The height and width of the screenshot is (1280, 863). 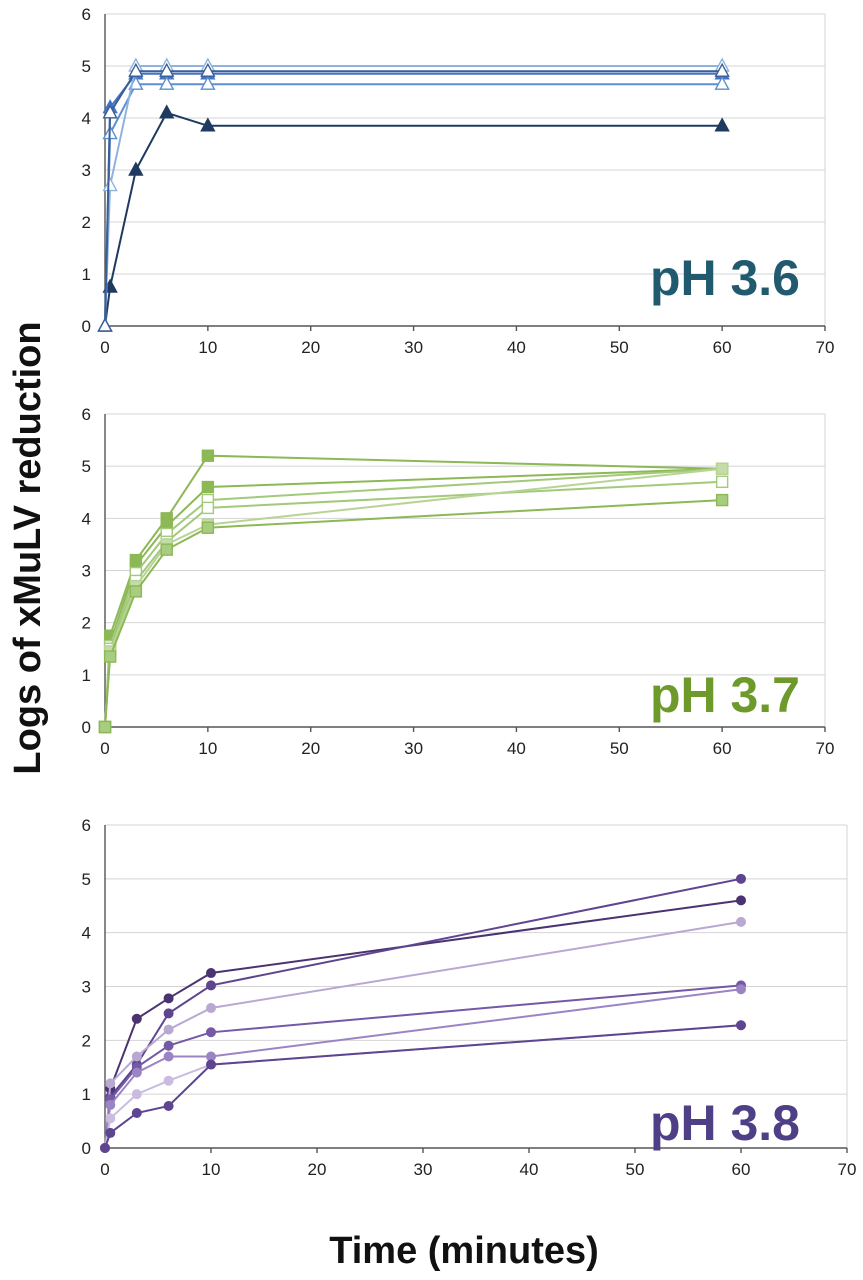 I want to click on x-tick-label: 0, so click(x=104, y=748).